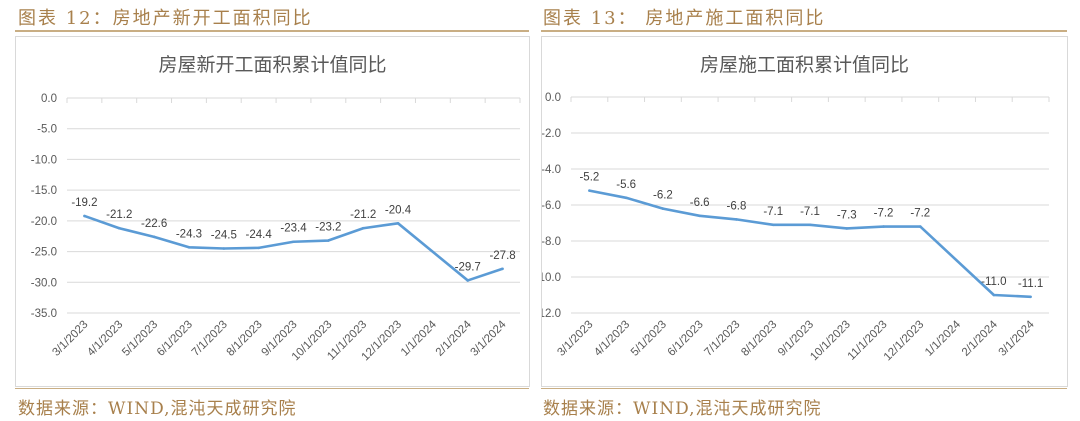 This screenshot has height=421, width=1080. What do you see at coordinates (551, 314) in the screenshot?
I see `y-tick-label: -12.0` at bounding box center [551, 314].